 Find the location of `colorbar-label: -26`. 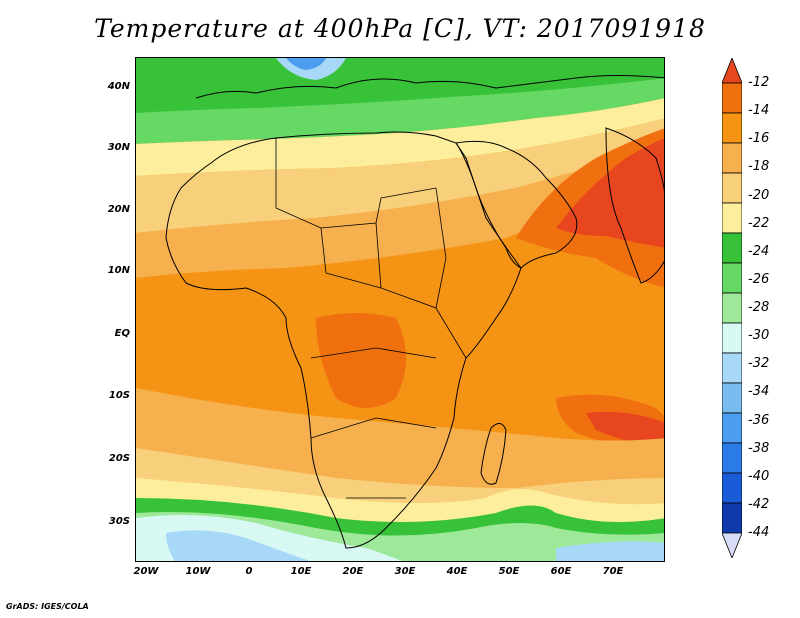

colorbar-label: -26 is located at coordinates (759, 279).